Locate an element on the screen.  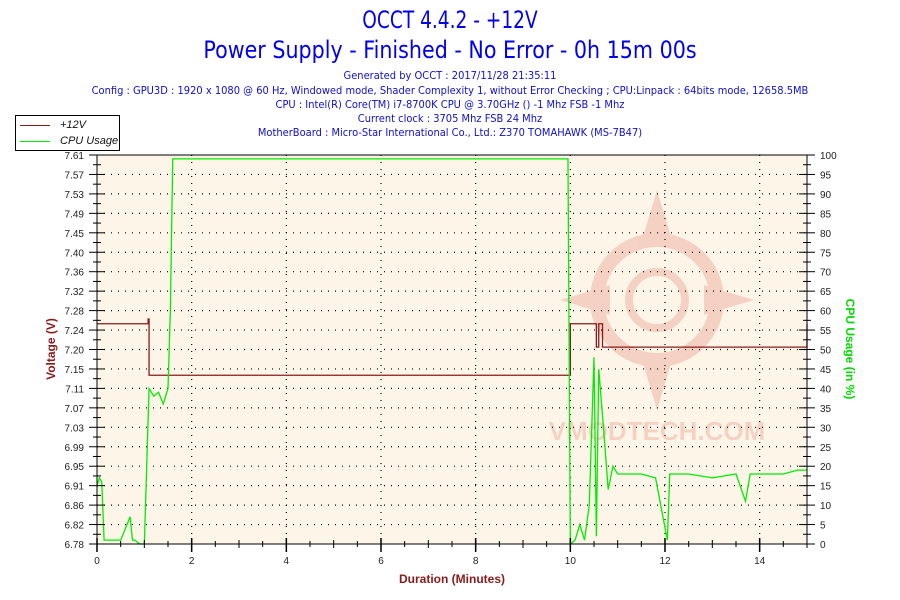
y-right-tick-label: 65 is located at coordinates (826, 292).